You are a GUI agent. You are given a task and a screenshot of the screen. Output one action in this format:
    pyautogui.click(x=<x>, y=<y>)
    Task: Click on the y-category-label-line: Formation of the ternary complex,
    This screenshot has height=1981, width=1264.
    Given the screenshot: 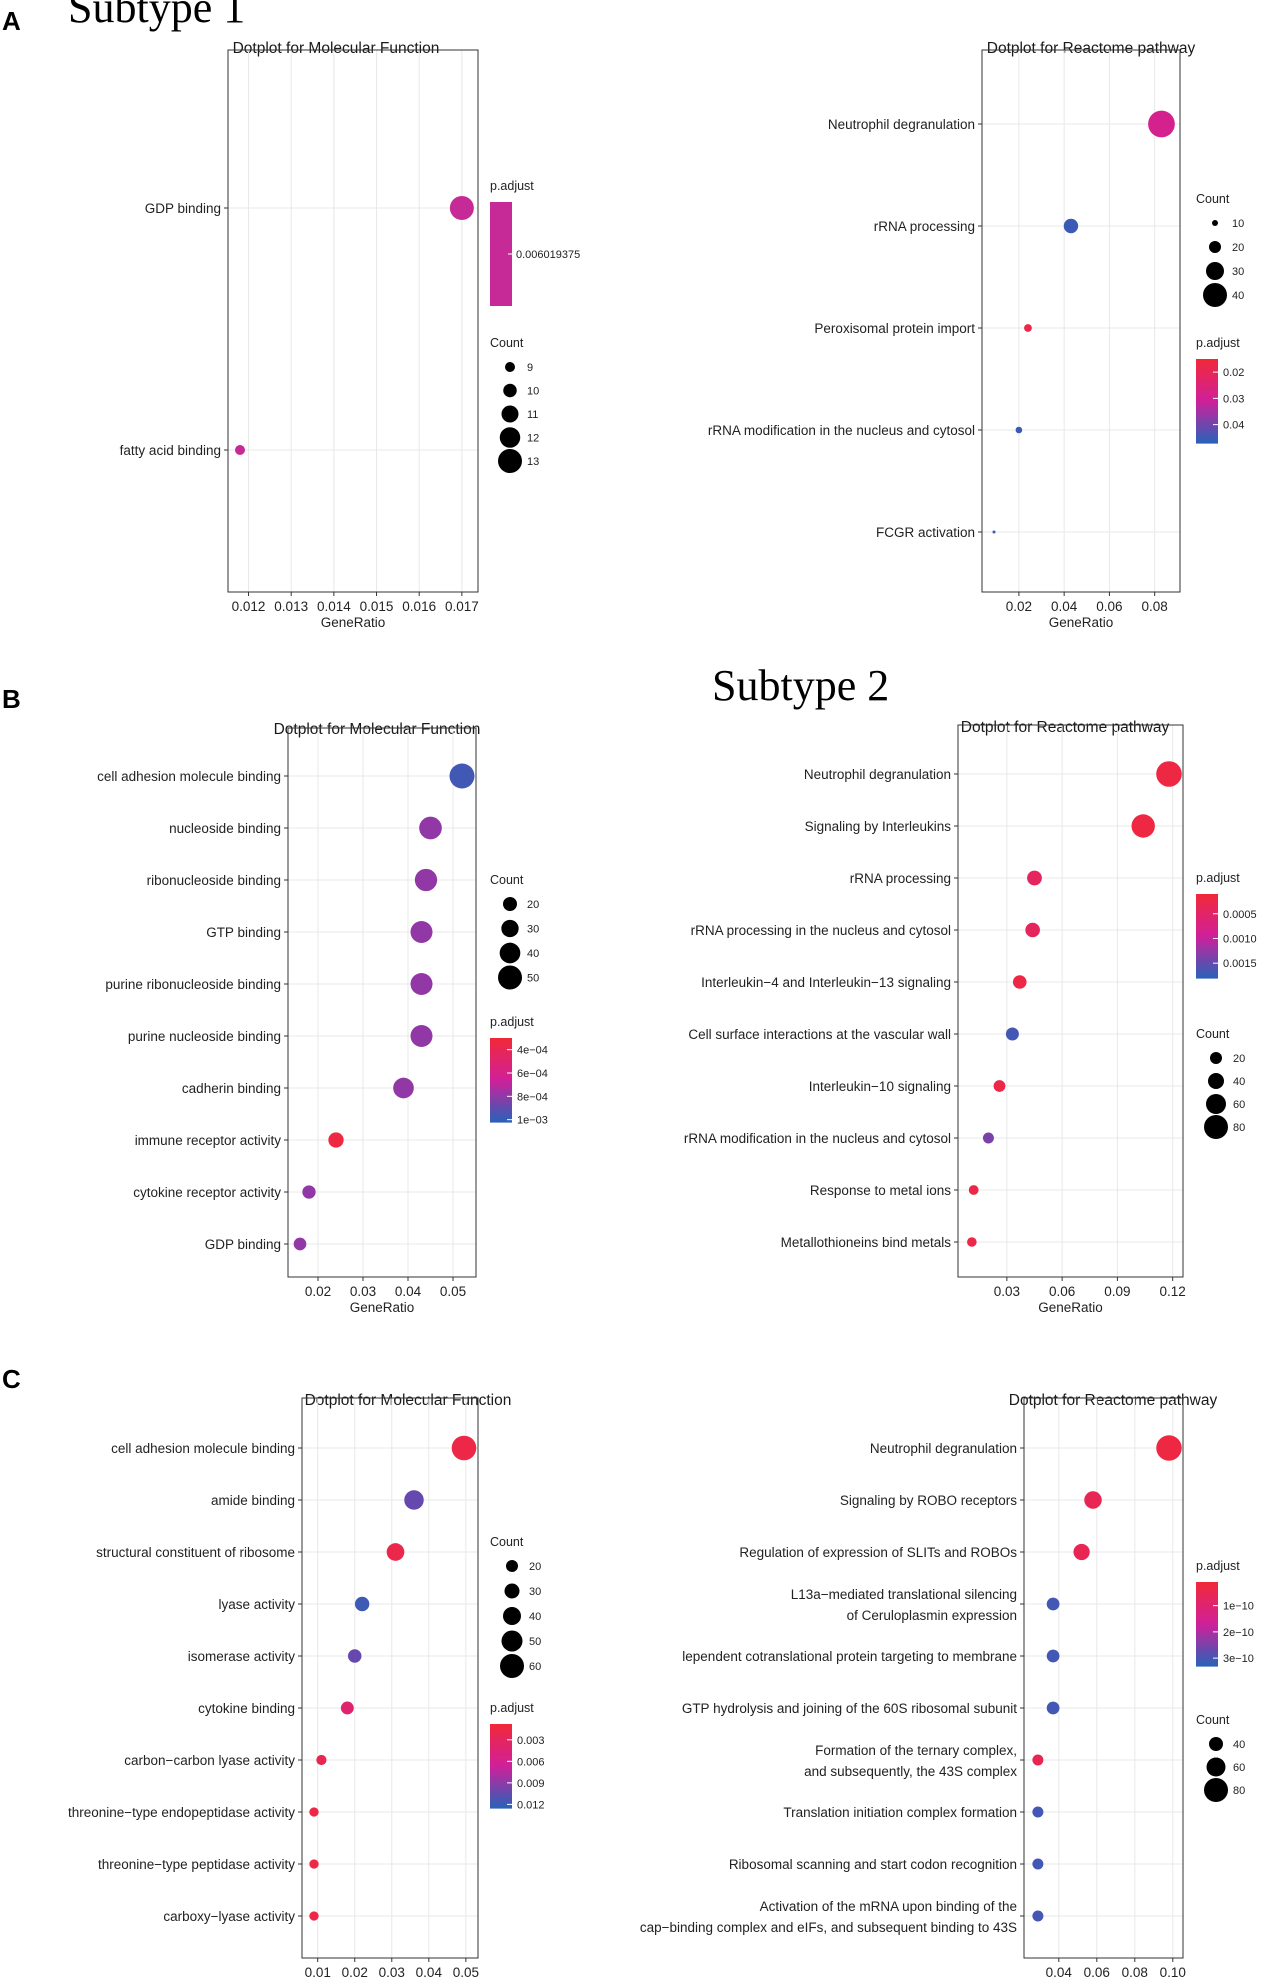 What is the action you would take?
    pyautogui.click(x=916, y=1750)
    